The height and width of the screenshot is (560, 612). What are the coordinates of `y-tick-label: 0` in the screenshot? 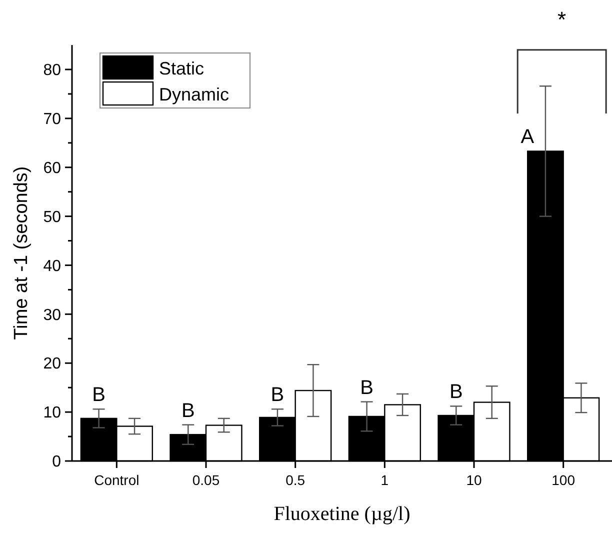 It's located at (57, 462).